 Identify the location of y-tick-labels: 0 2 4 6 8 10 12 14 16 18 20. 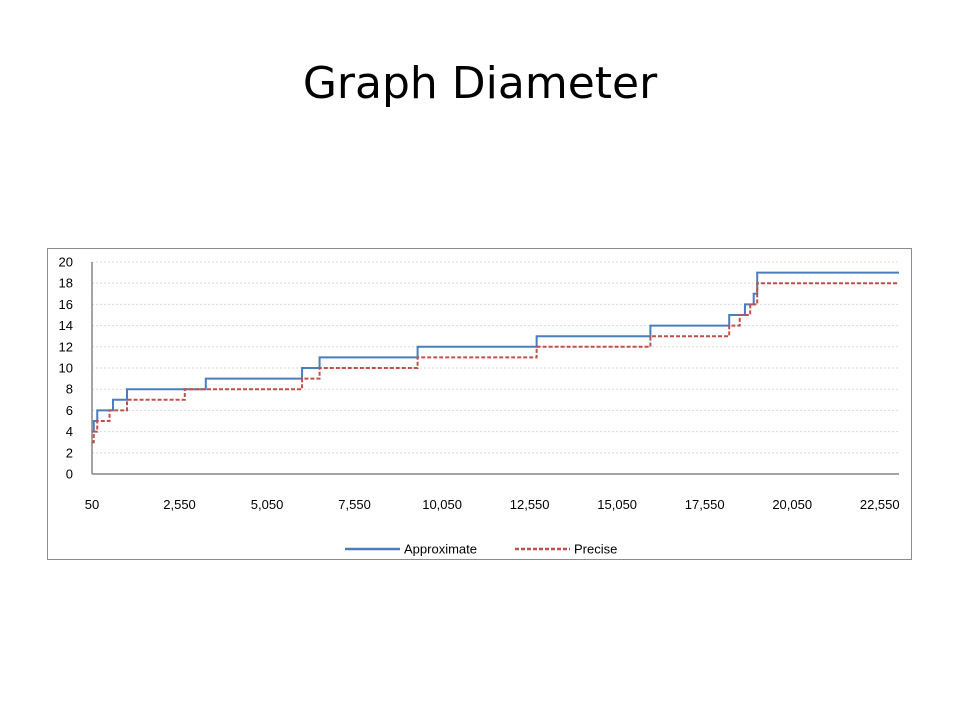
(66, 368).